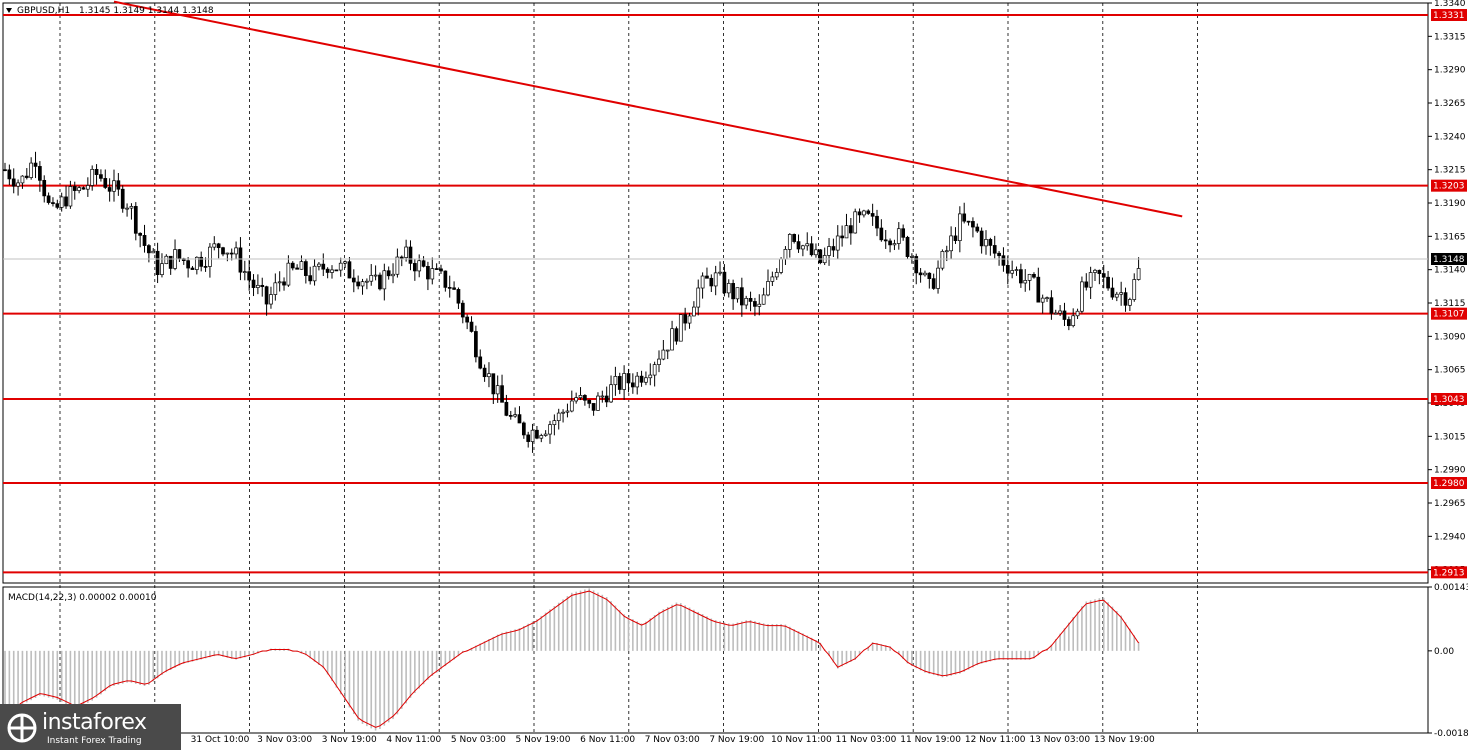  Describe the element at coordinates (1450, 437) in the screenshot. I see `y-tick-label: 1.3015` at that location.